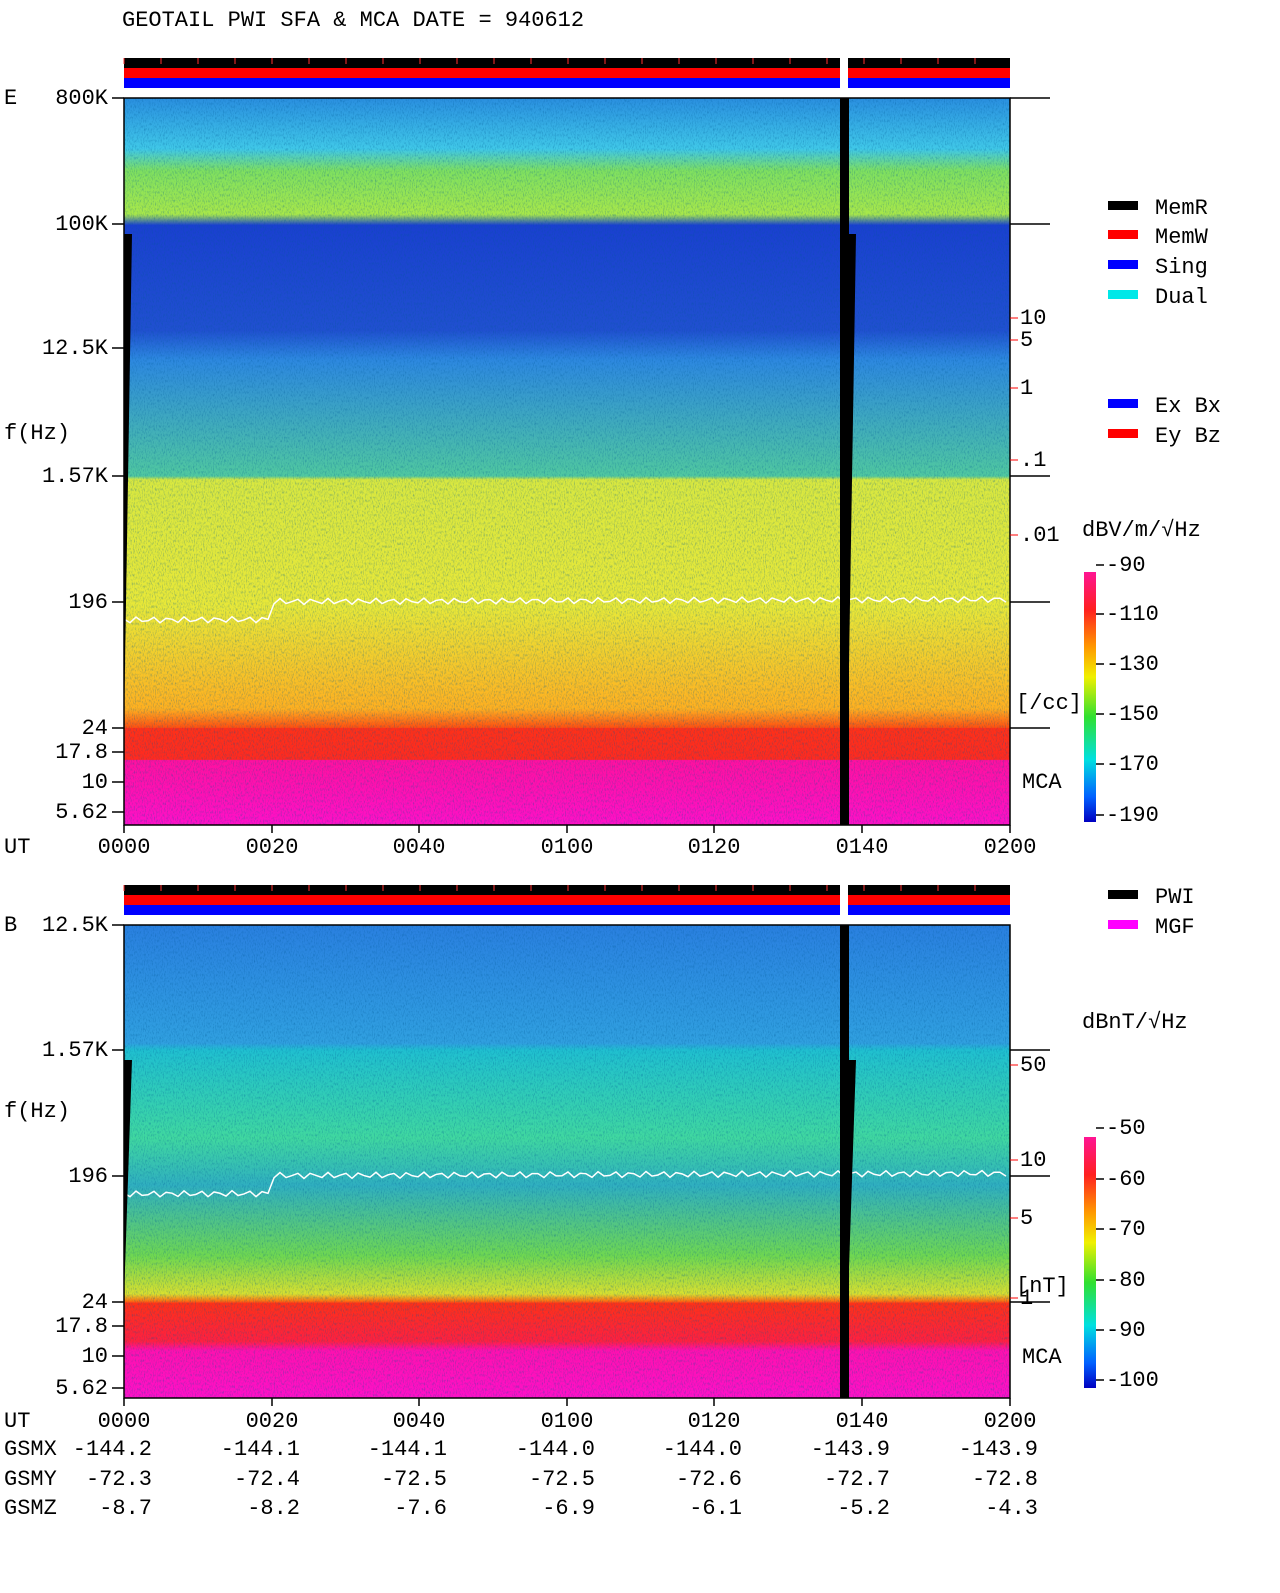 This screenshot has height=1593, width=1280. Describe the element at coordinates (1188, 406) in the screenshot. I see `legend-label: Ex Bx` at that location.